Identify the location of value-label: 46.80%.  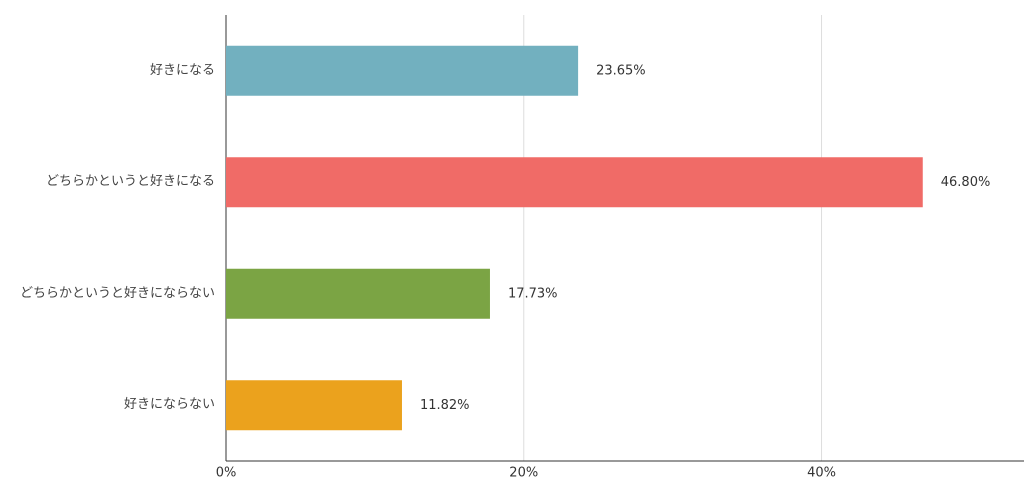
(966, 182).